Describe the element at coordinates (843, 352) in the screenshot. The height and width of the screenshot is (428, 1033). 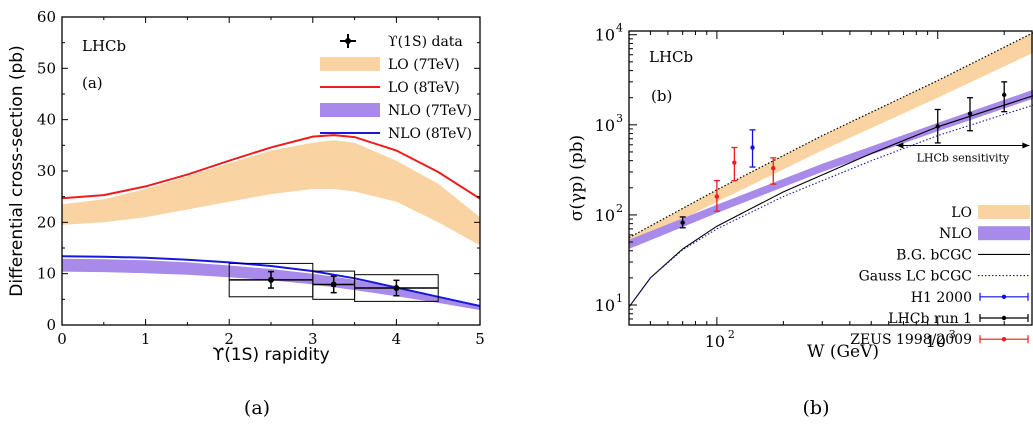
I see `x-axis-label: W (GeV)` at that location.